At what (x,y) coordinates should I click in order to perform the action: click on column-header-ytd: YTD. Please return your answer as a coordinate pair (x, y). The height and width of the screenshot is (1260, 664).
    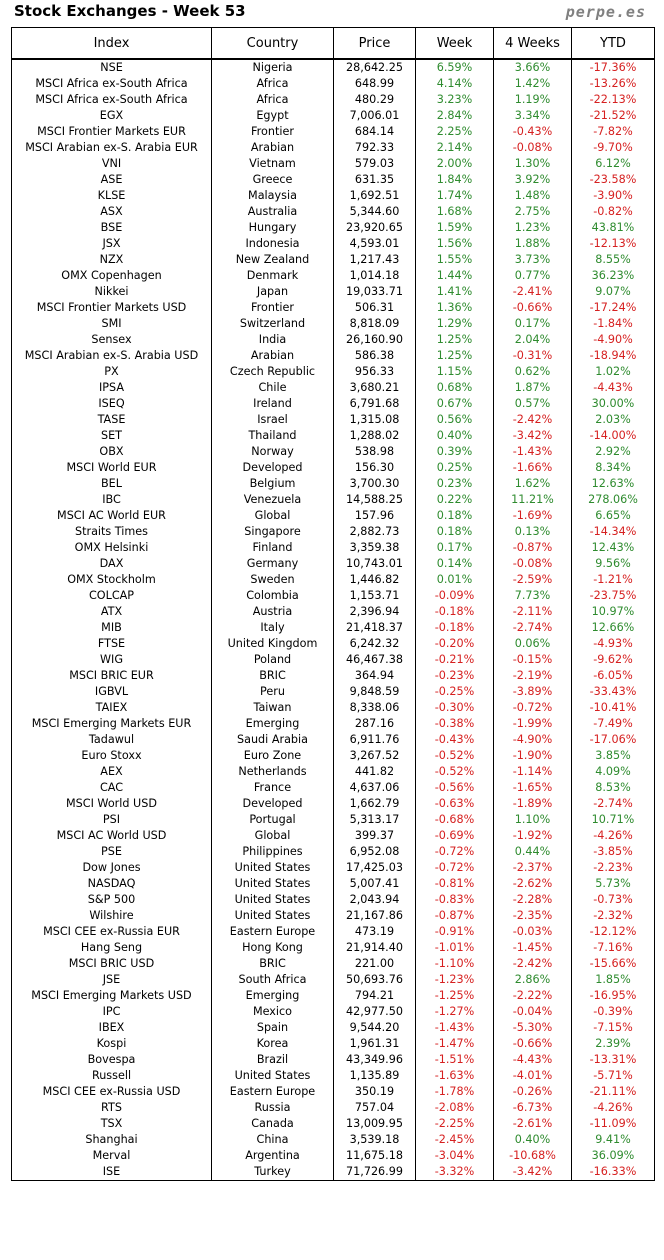
    Looking at the image, I should click on (613, 43).